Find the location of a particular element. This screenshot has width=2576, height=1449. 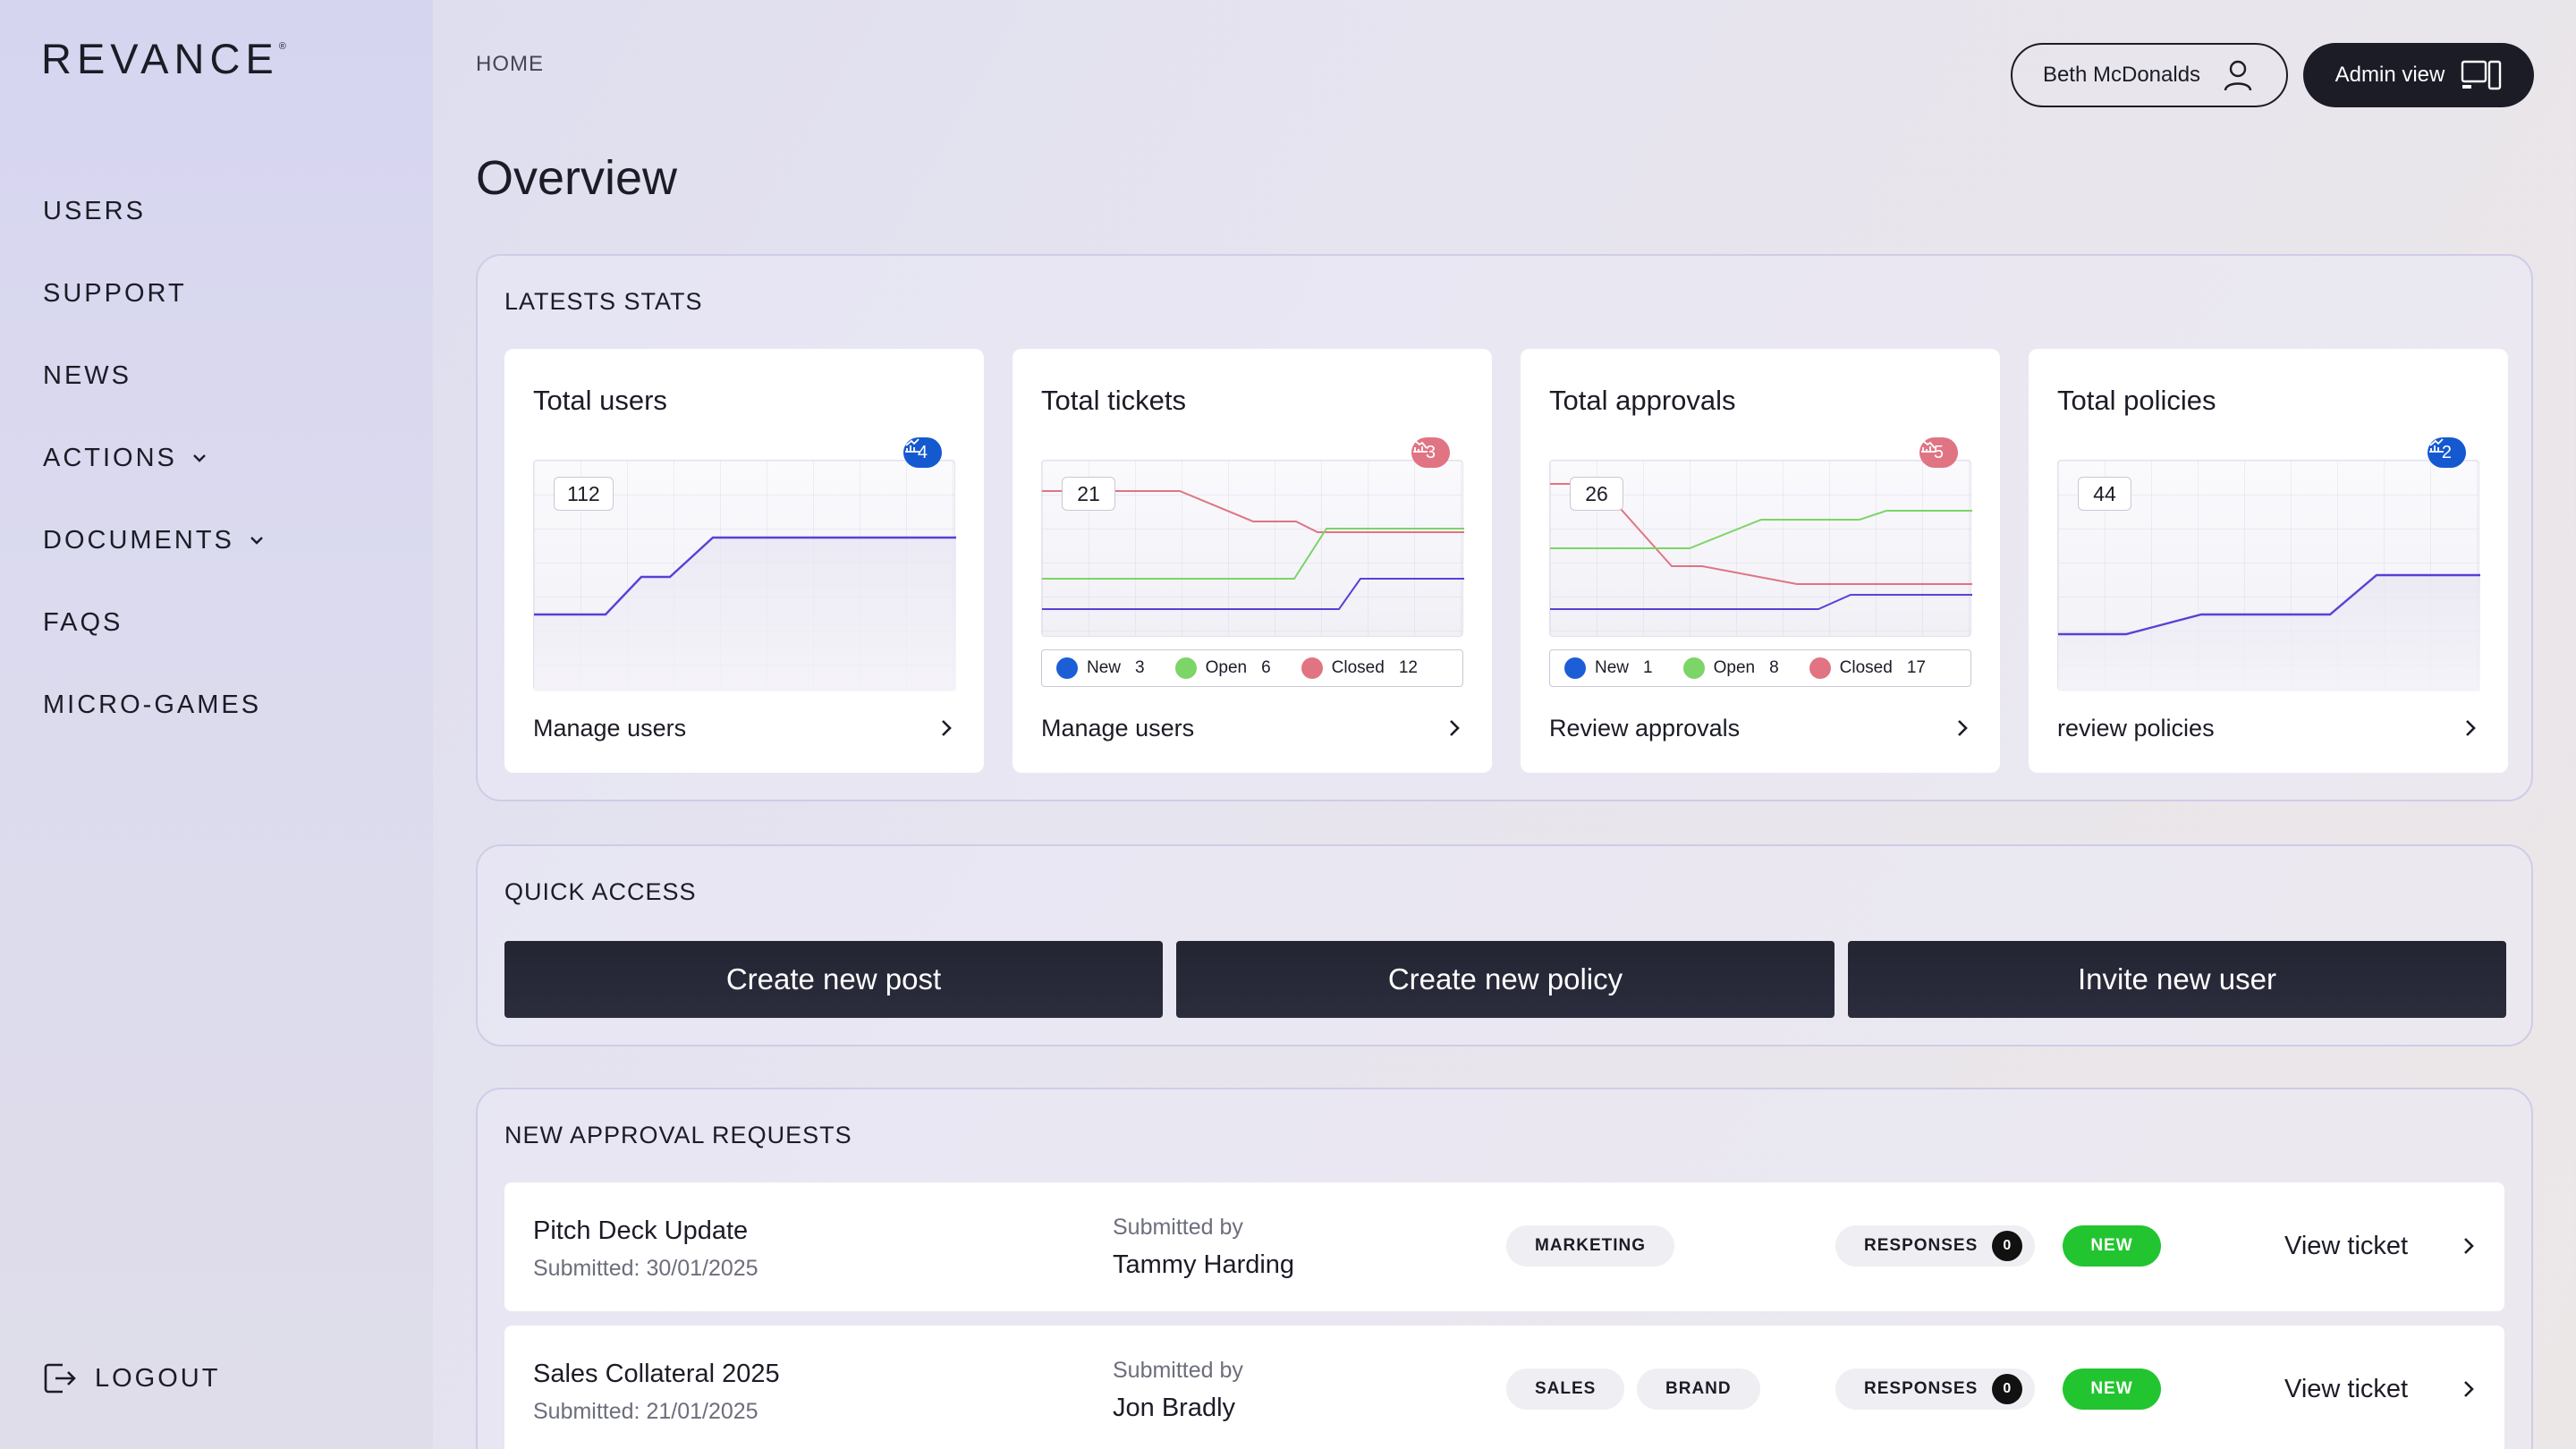

users-line is located at coordinates (745, 576).